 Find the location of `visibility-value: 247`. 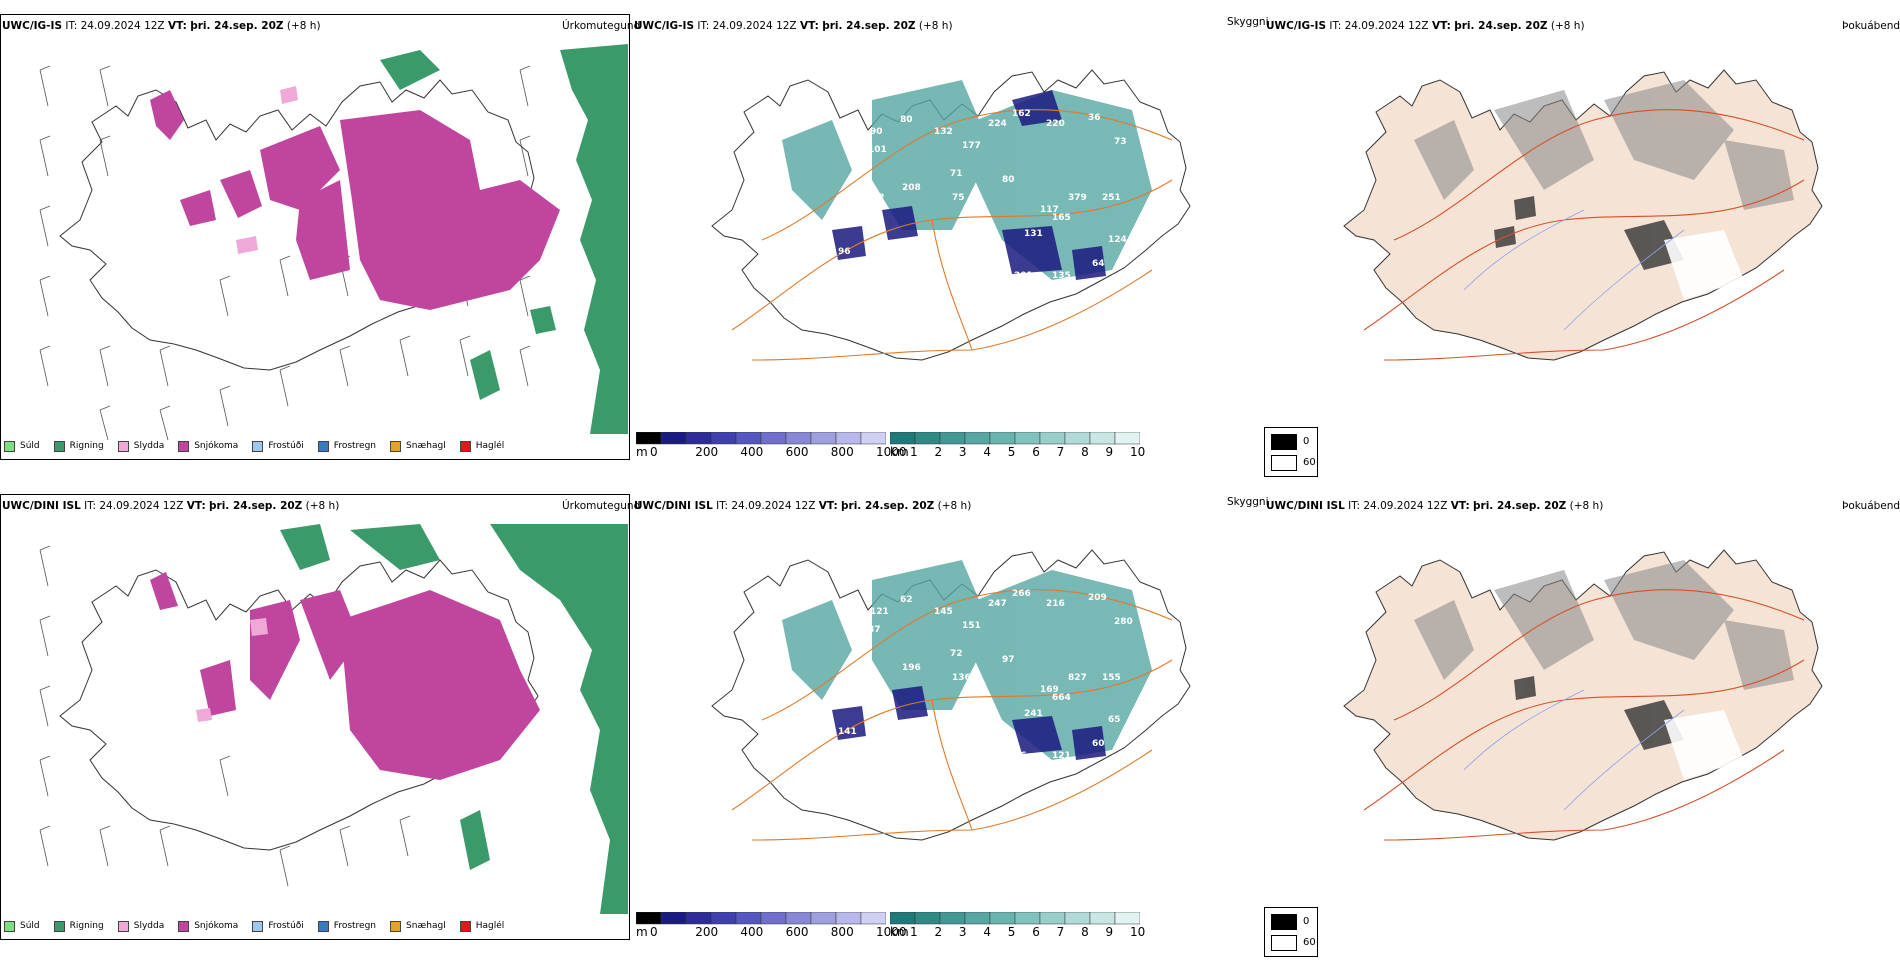

visibility-value: 247 is located at coordinates (997, 604).